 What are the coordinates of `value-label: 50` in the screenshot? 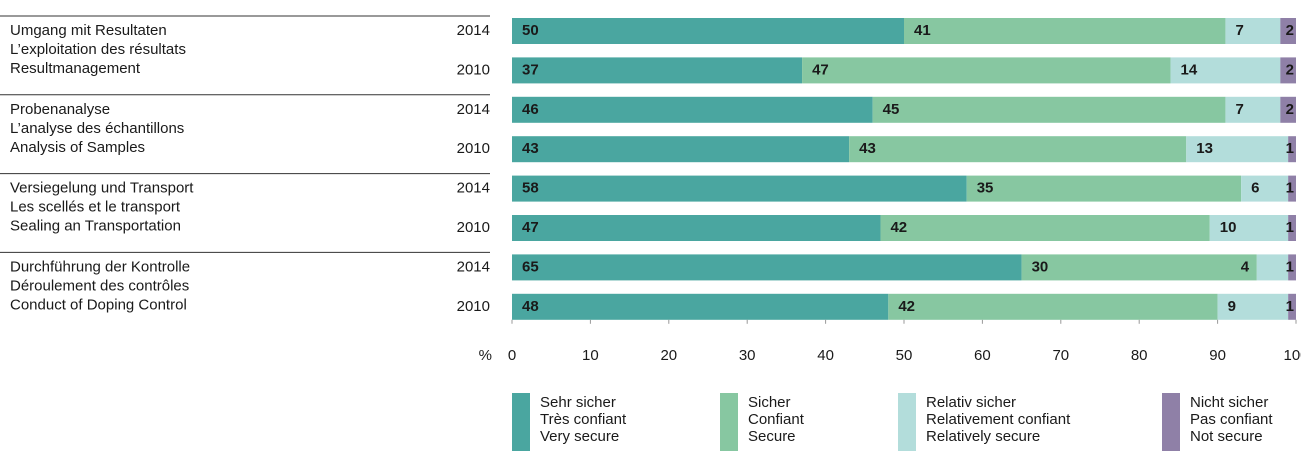 It's located at (530, 30).